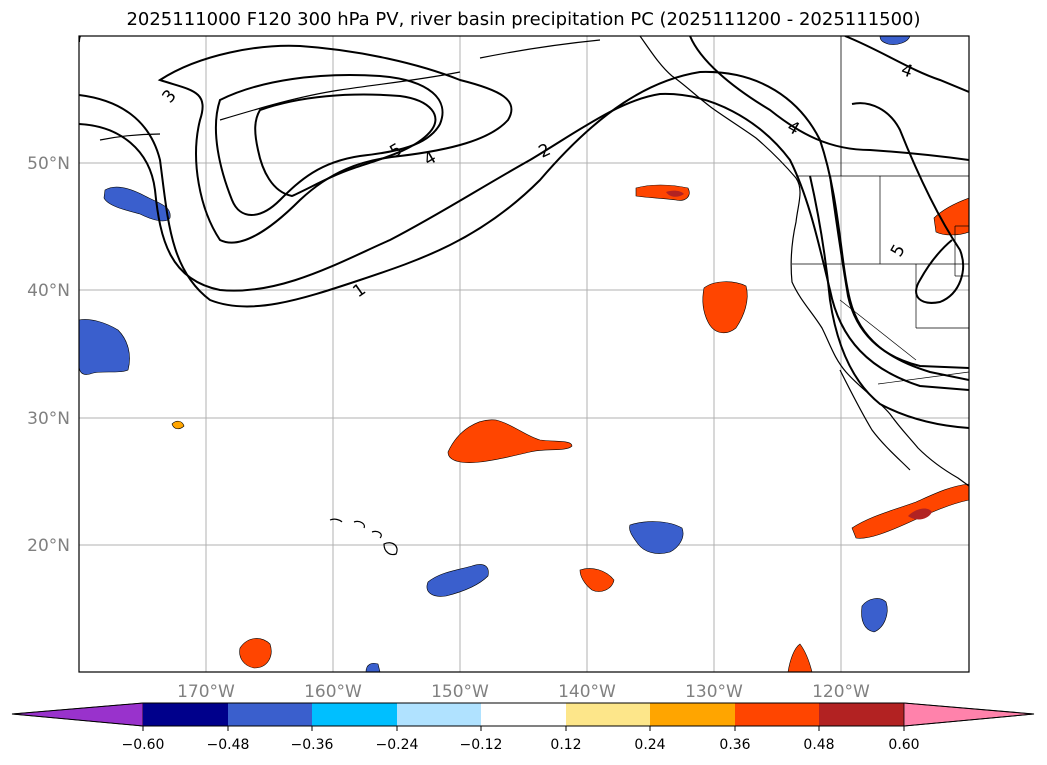 The image size is (1047, 765). I want to click on lon-label-150: 150°W, so click(460, 692).